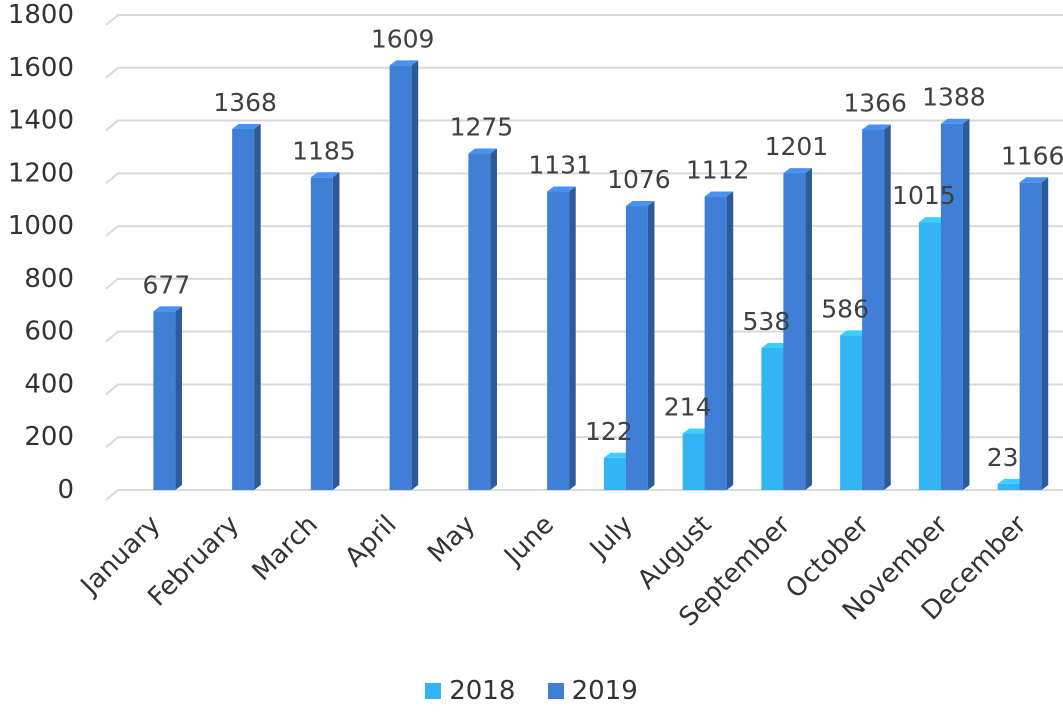 The image size is (1063, 714). What do you see at coordinates (1003, 457) in the screenshot?
I see `data-label-2018-december: 23` at bounding box center [1003, 457].